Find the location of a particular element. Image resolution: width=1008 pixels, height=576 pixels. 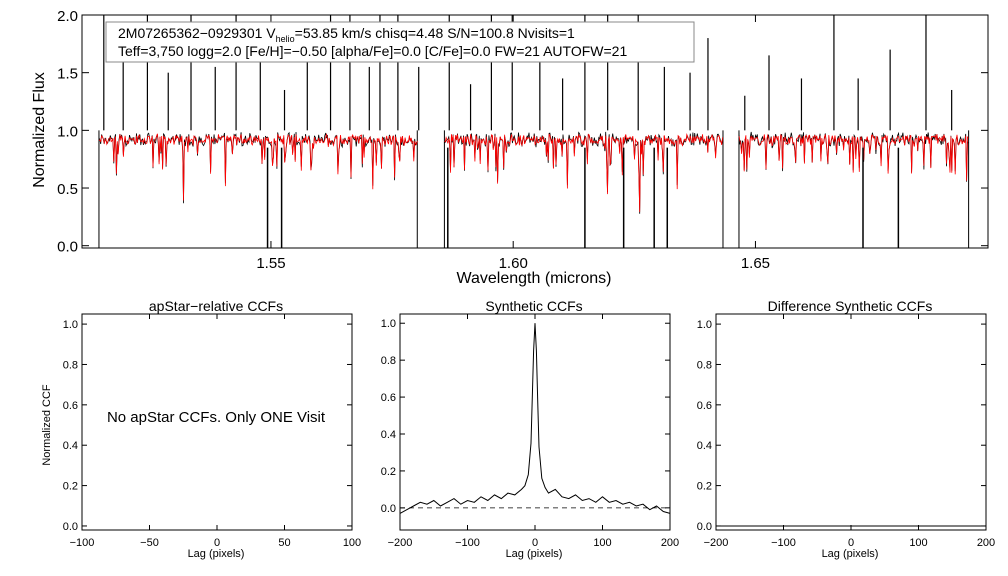

synthetic-ytick-label: 0.4 is located at coordinates (388, 435).